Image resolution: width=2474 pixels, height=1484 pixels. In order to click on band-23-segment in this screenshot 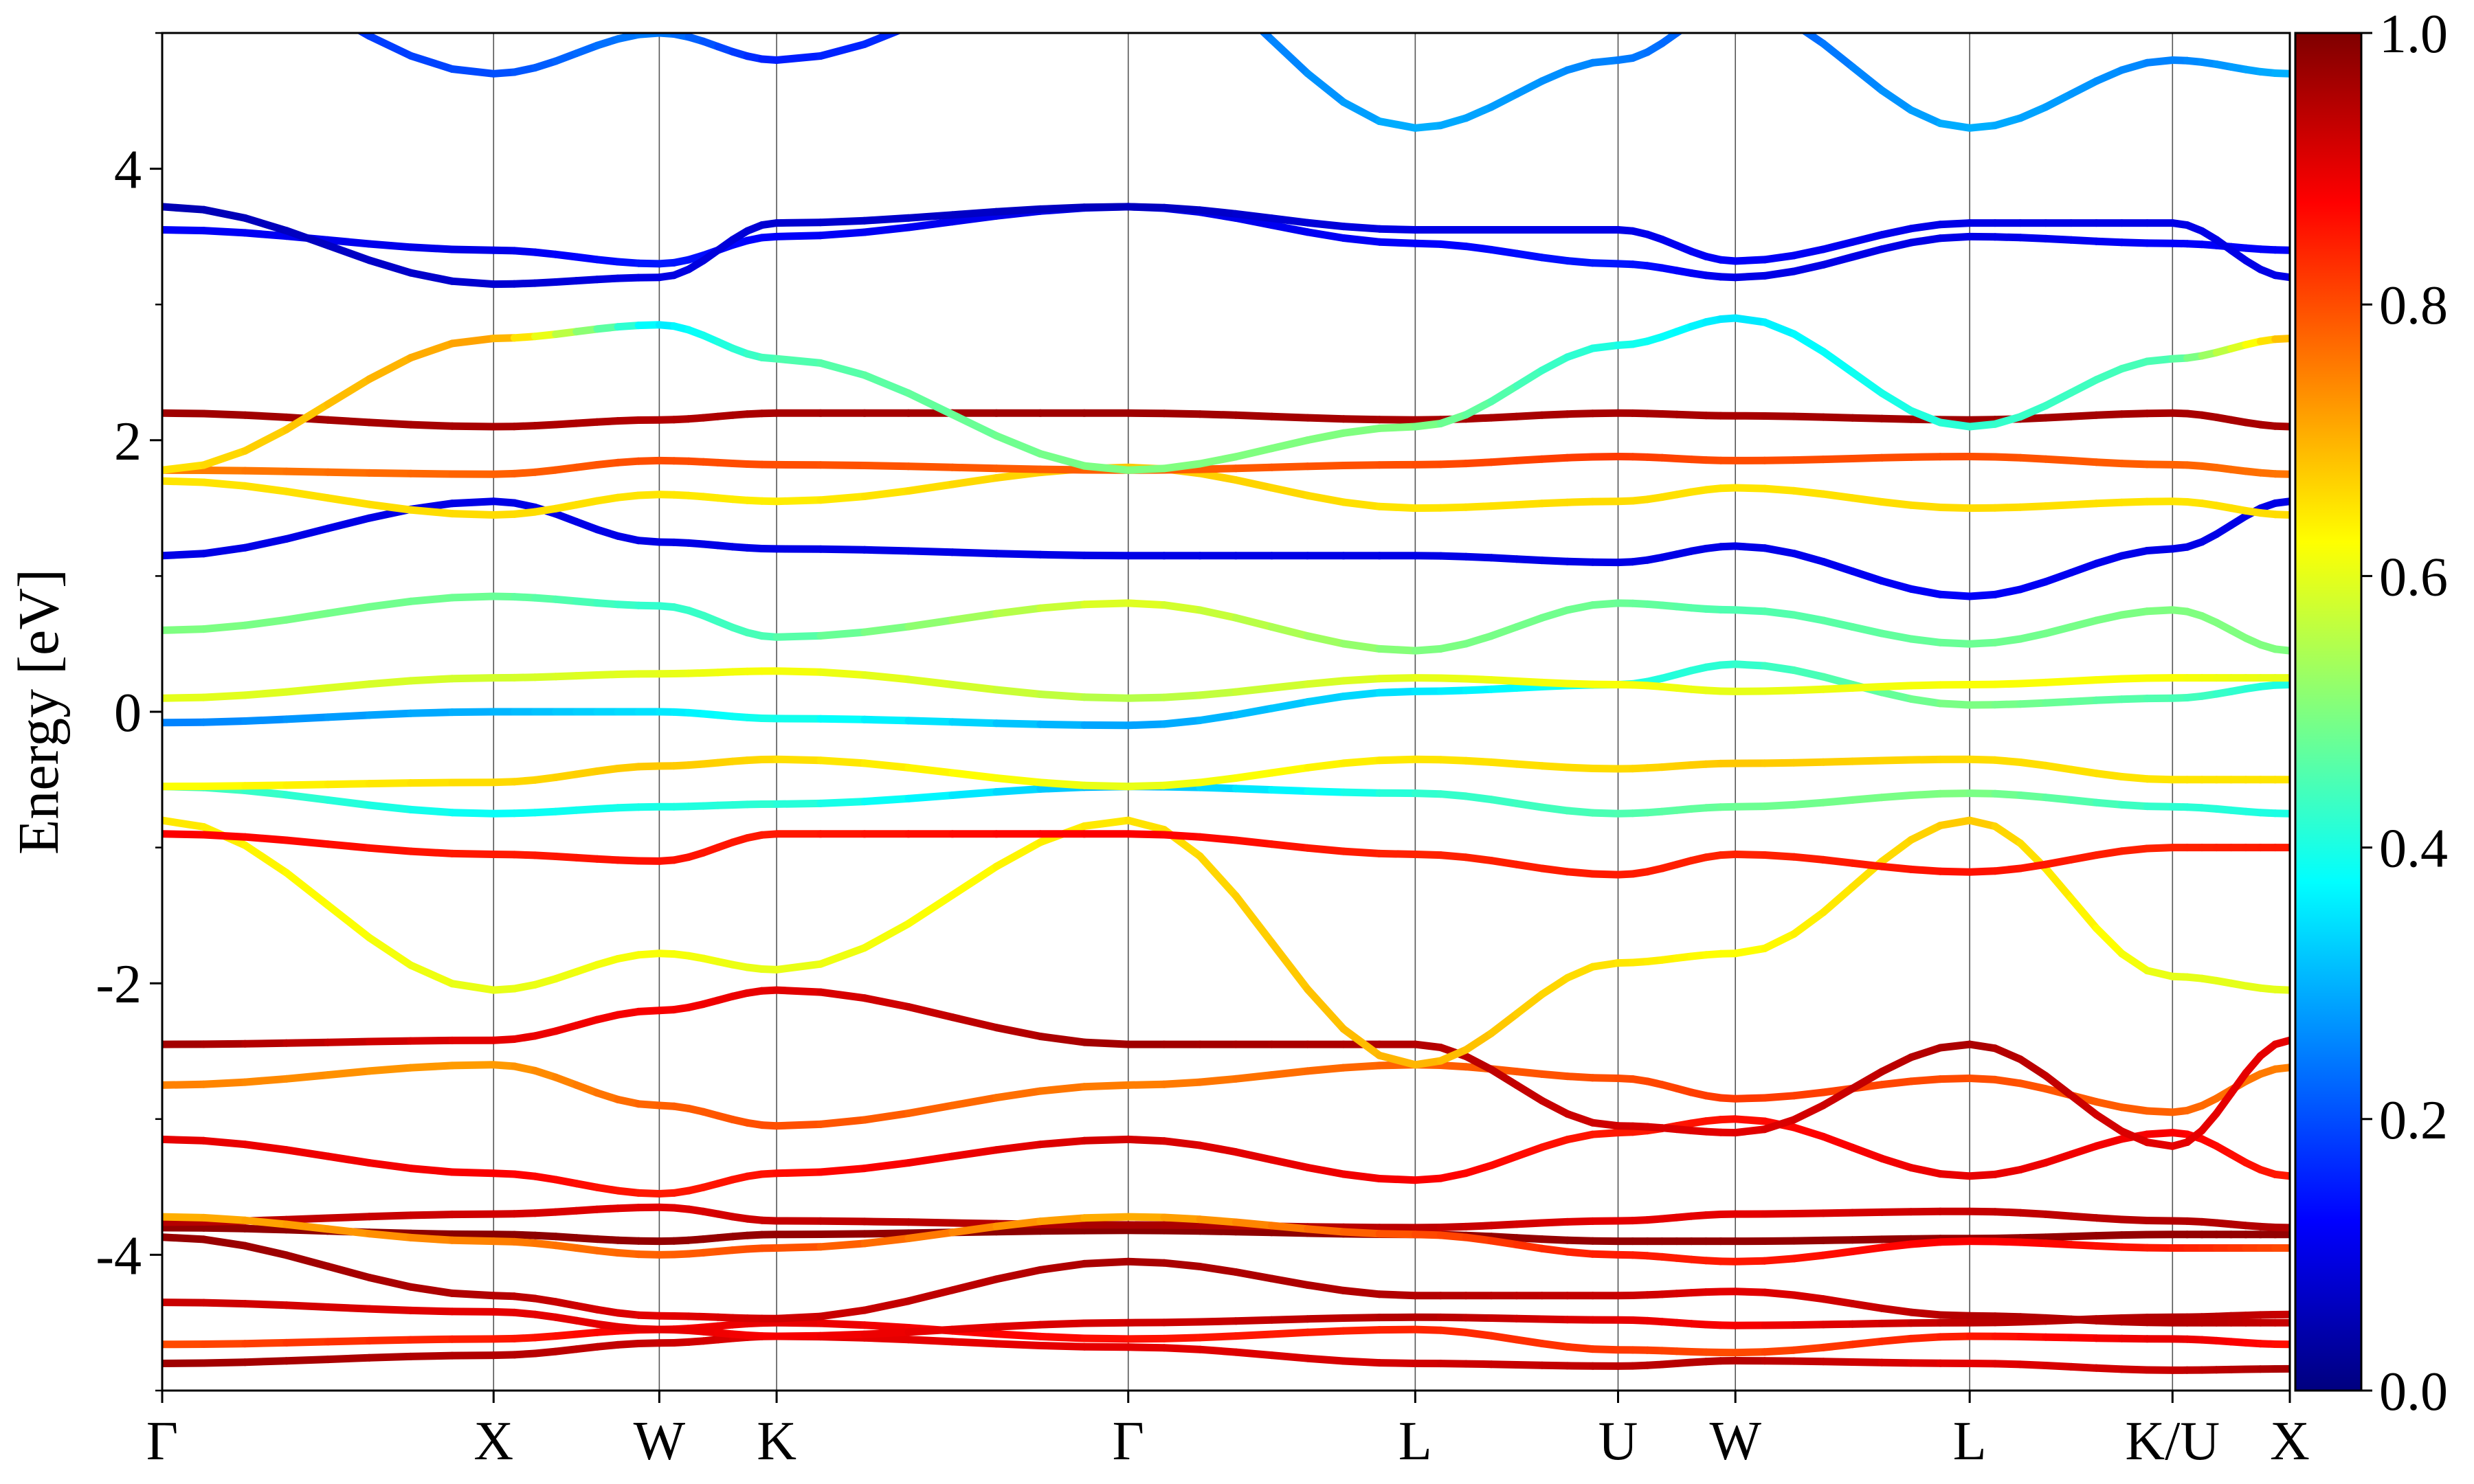, I will do `click(1182, 208)`.